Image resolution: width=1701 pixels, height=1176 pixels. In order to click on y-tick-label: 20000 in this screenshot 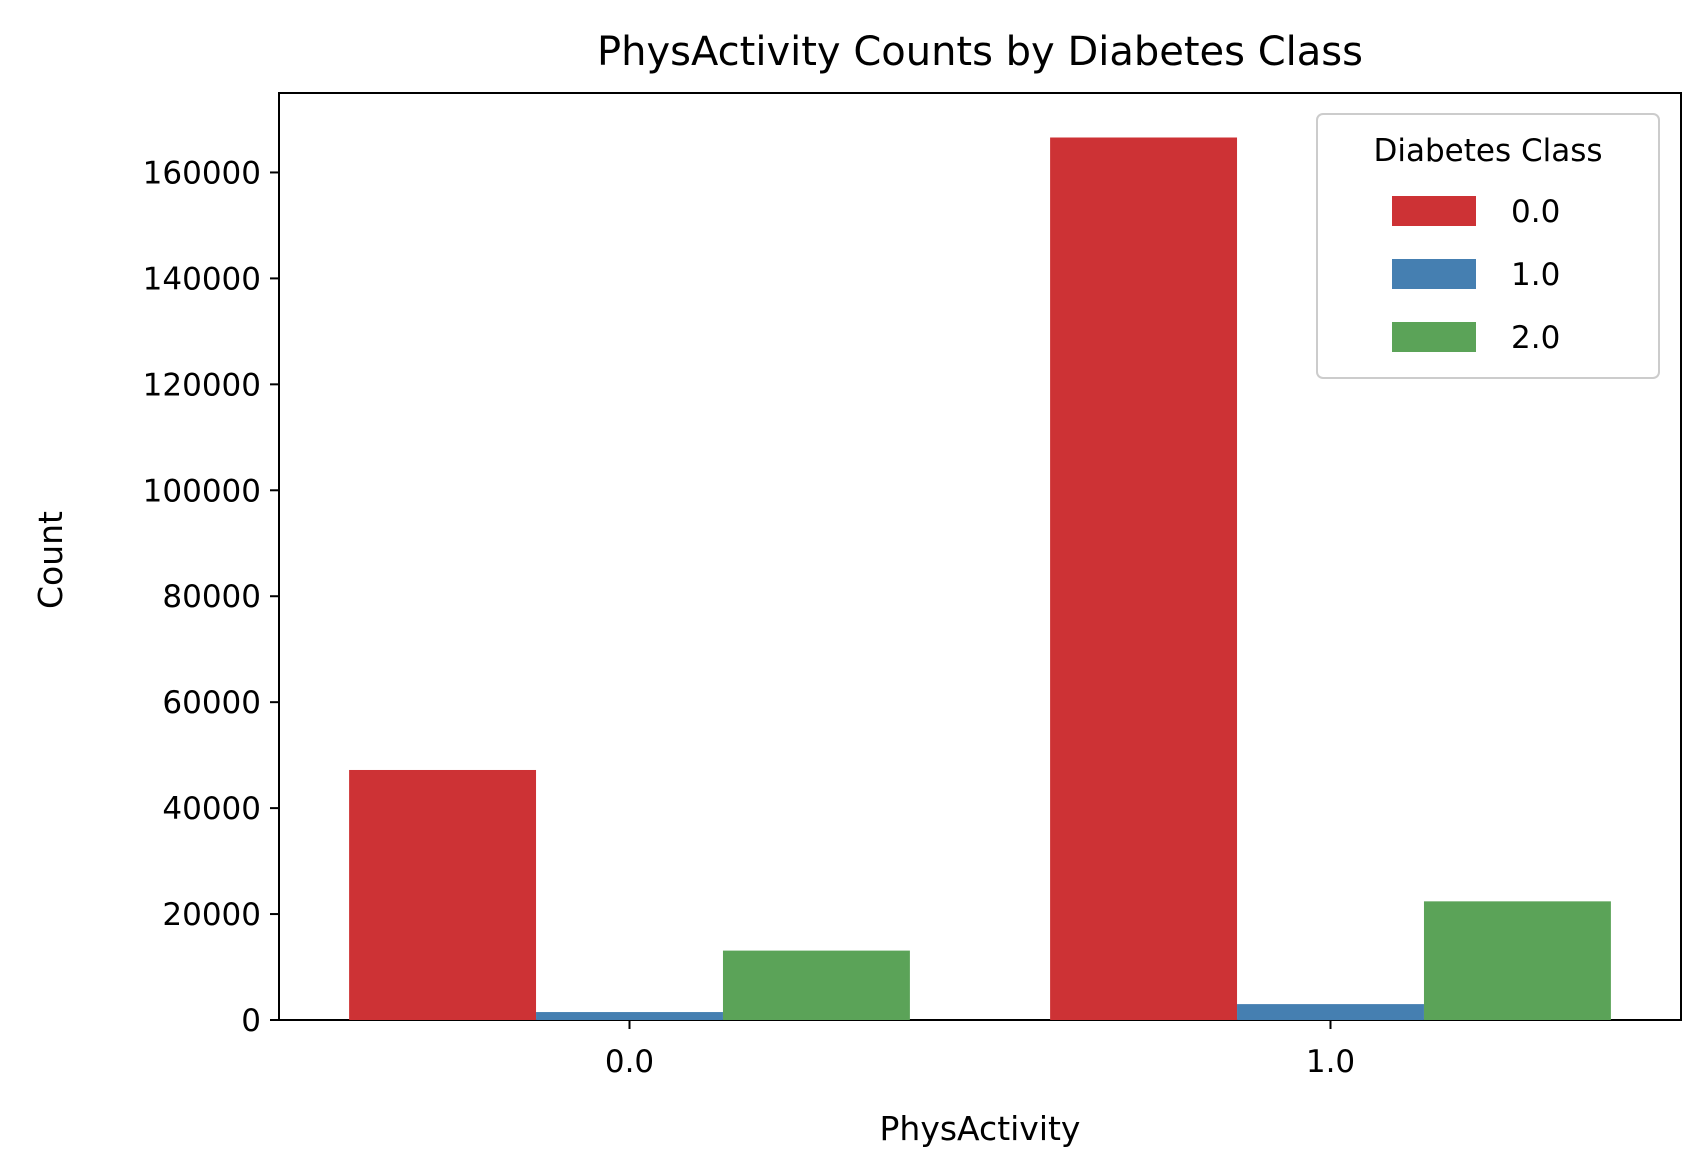, I will do `click(211, 915)`.